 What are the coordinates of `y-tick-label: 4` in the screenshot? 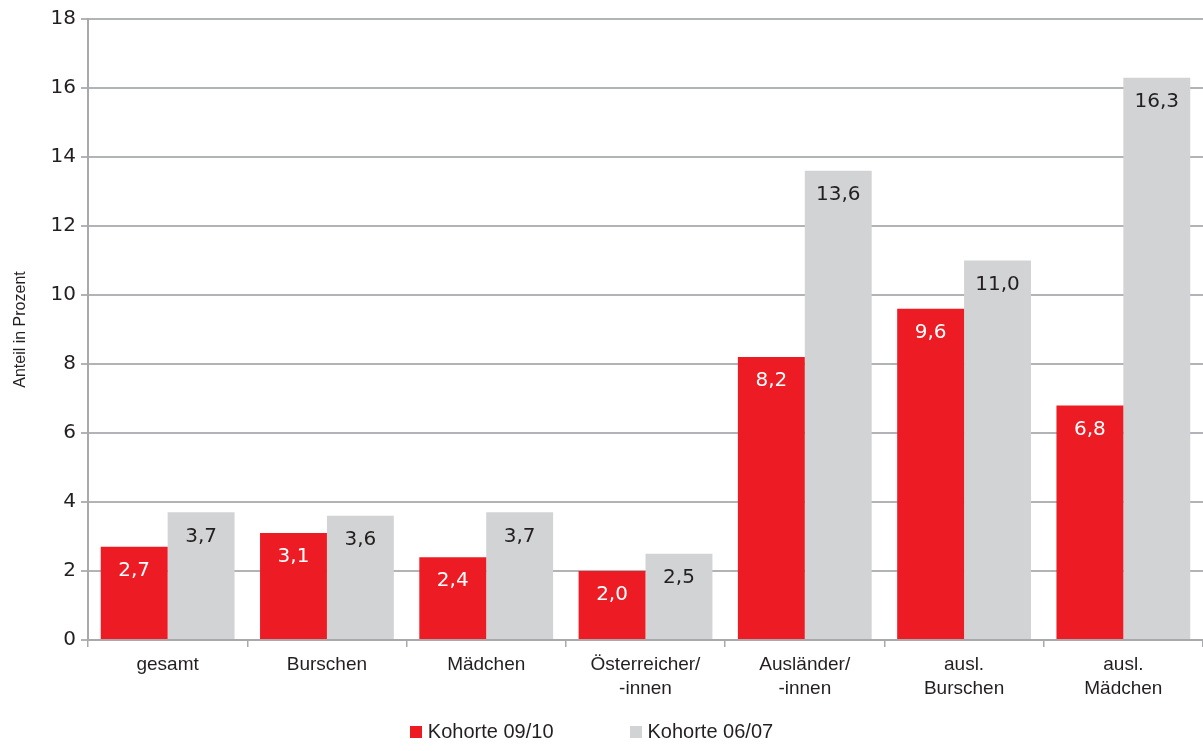 It's located at (69, 500).